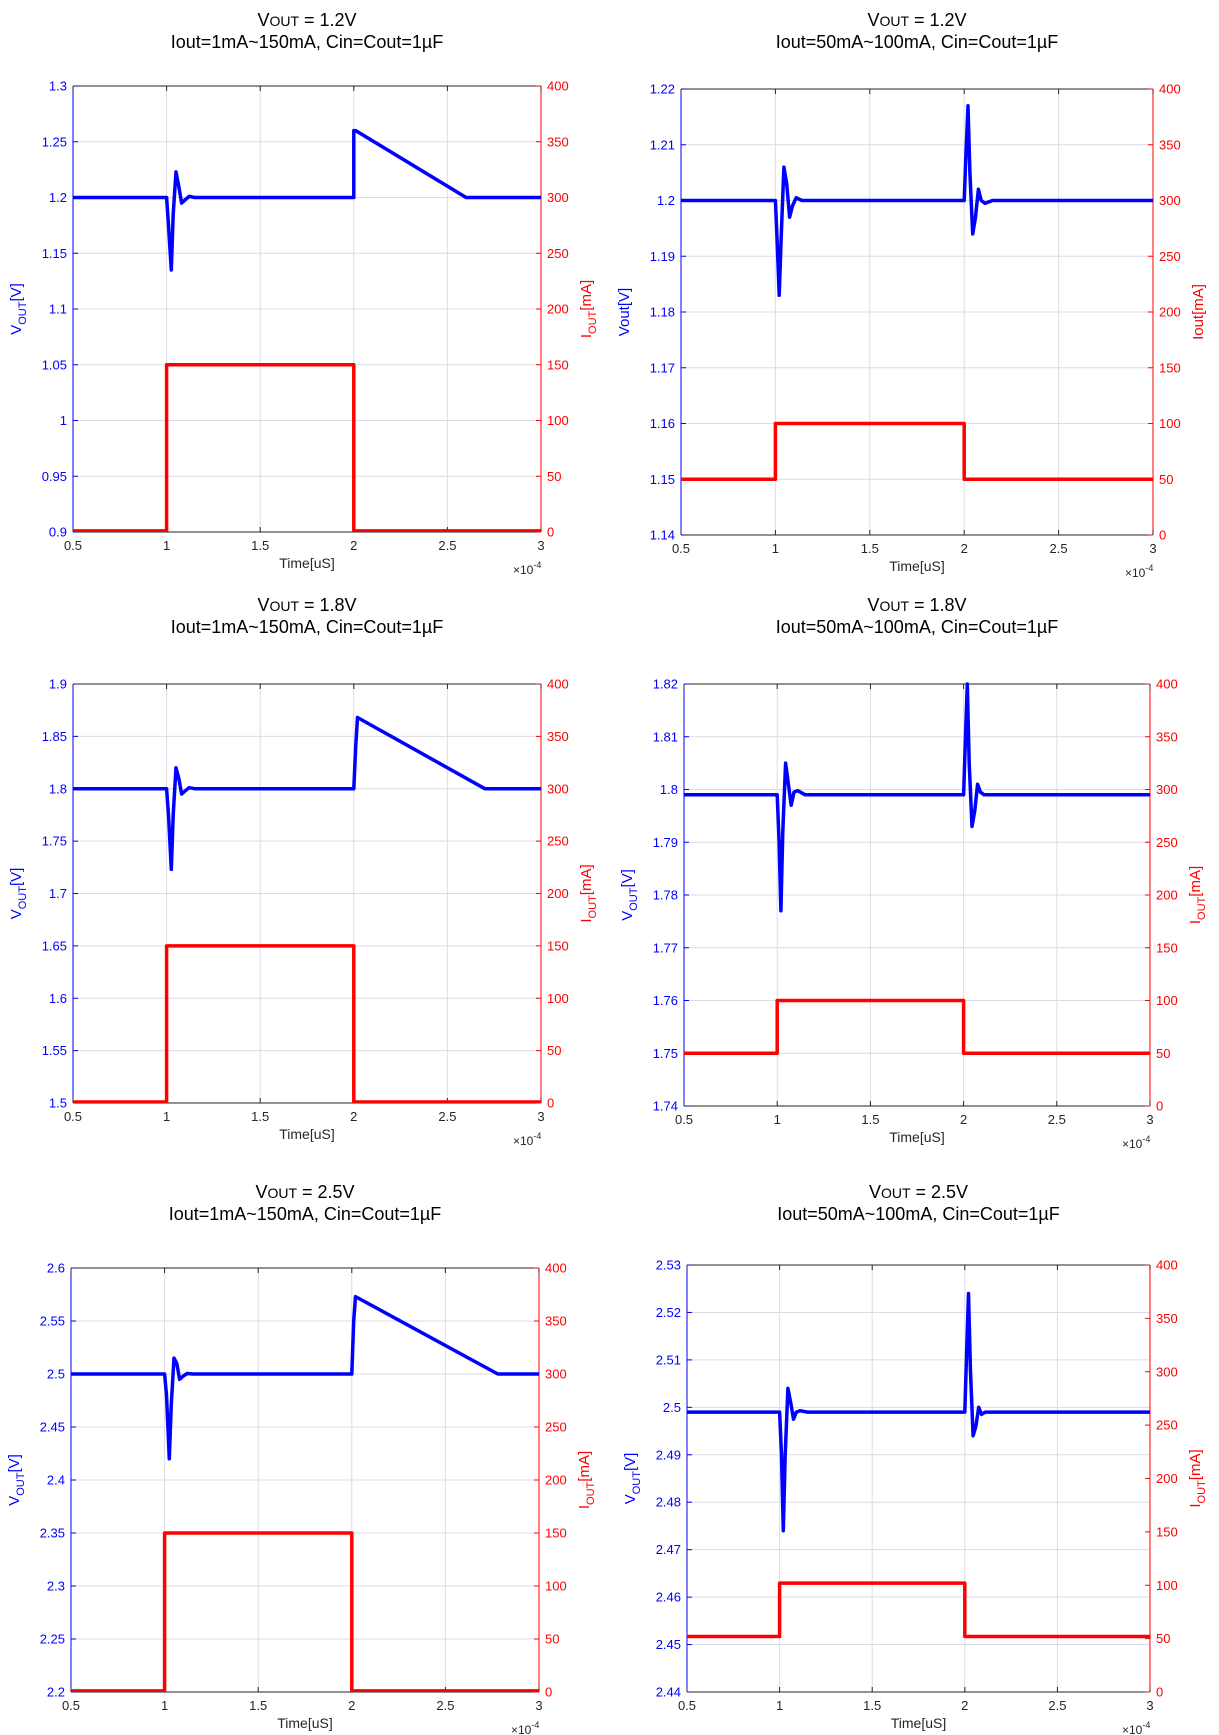 This screenshot has width=1219, height=1735. Describe the element at coordinates (54, 736) in the screenshot. I see `y-left-tick-label: 1.85` at that location.